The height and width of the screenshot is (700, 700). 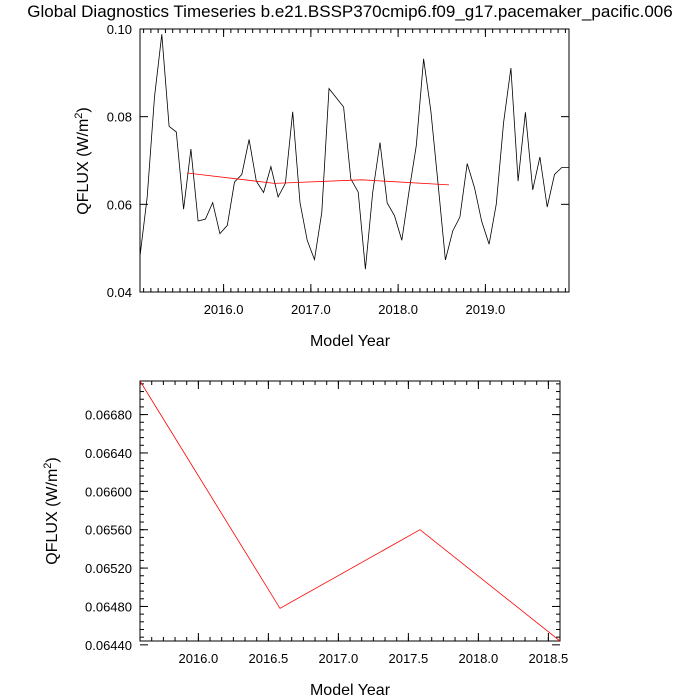 I want to click on y-tick-label: 0.06440, so click(x=108, y=645).